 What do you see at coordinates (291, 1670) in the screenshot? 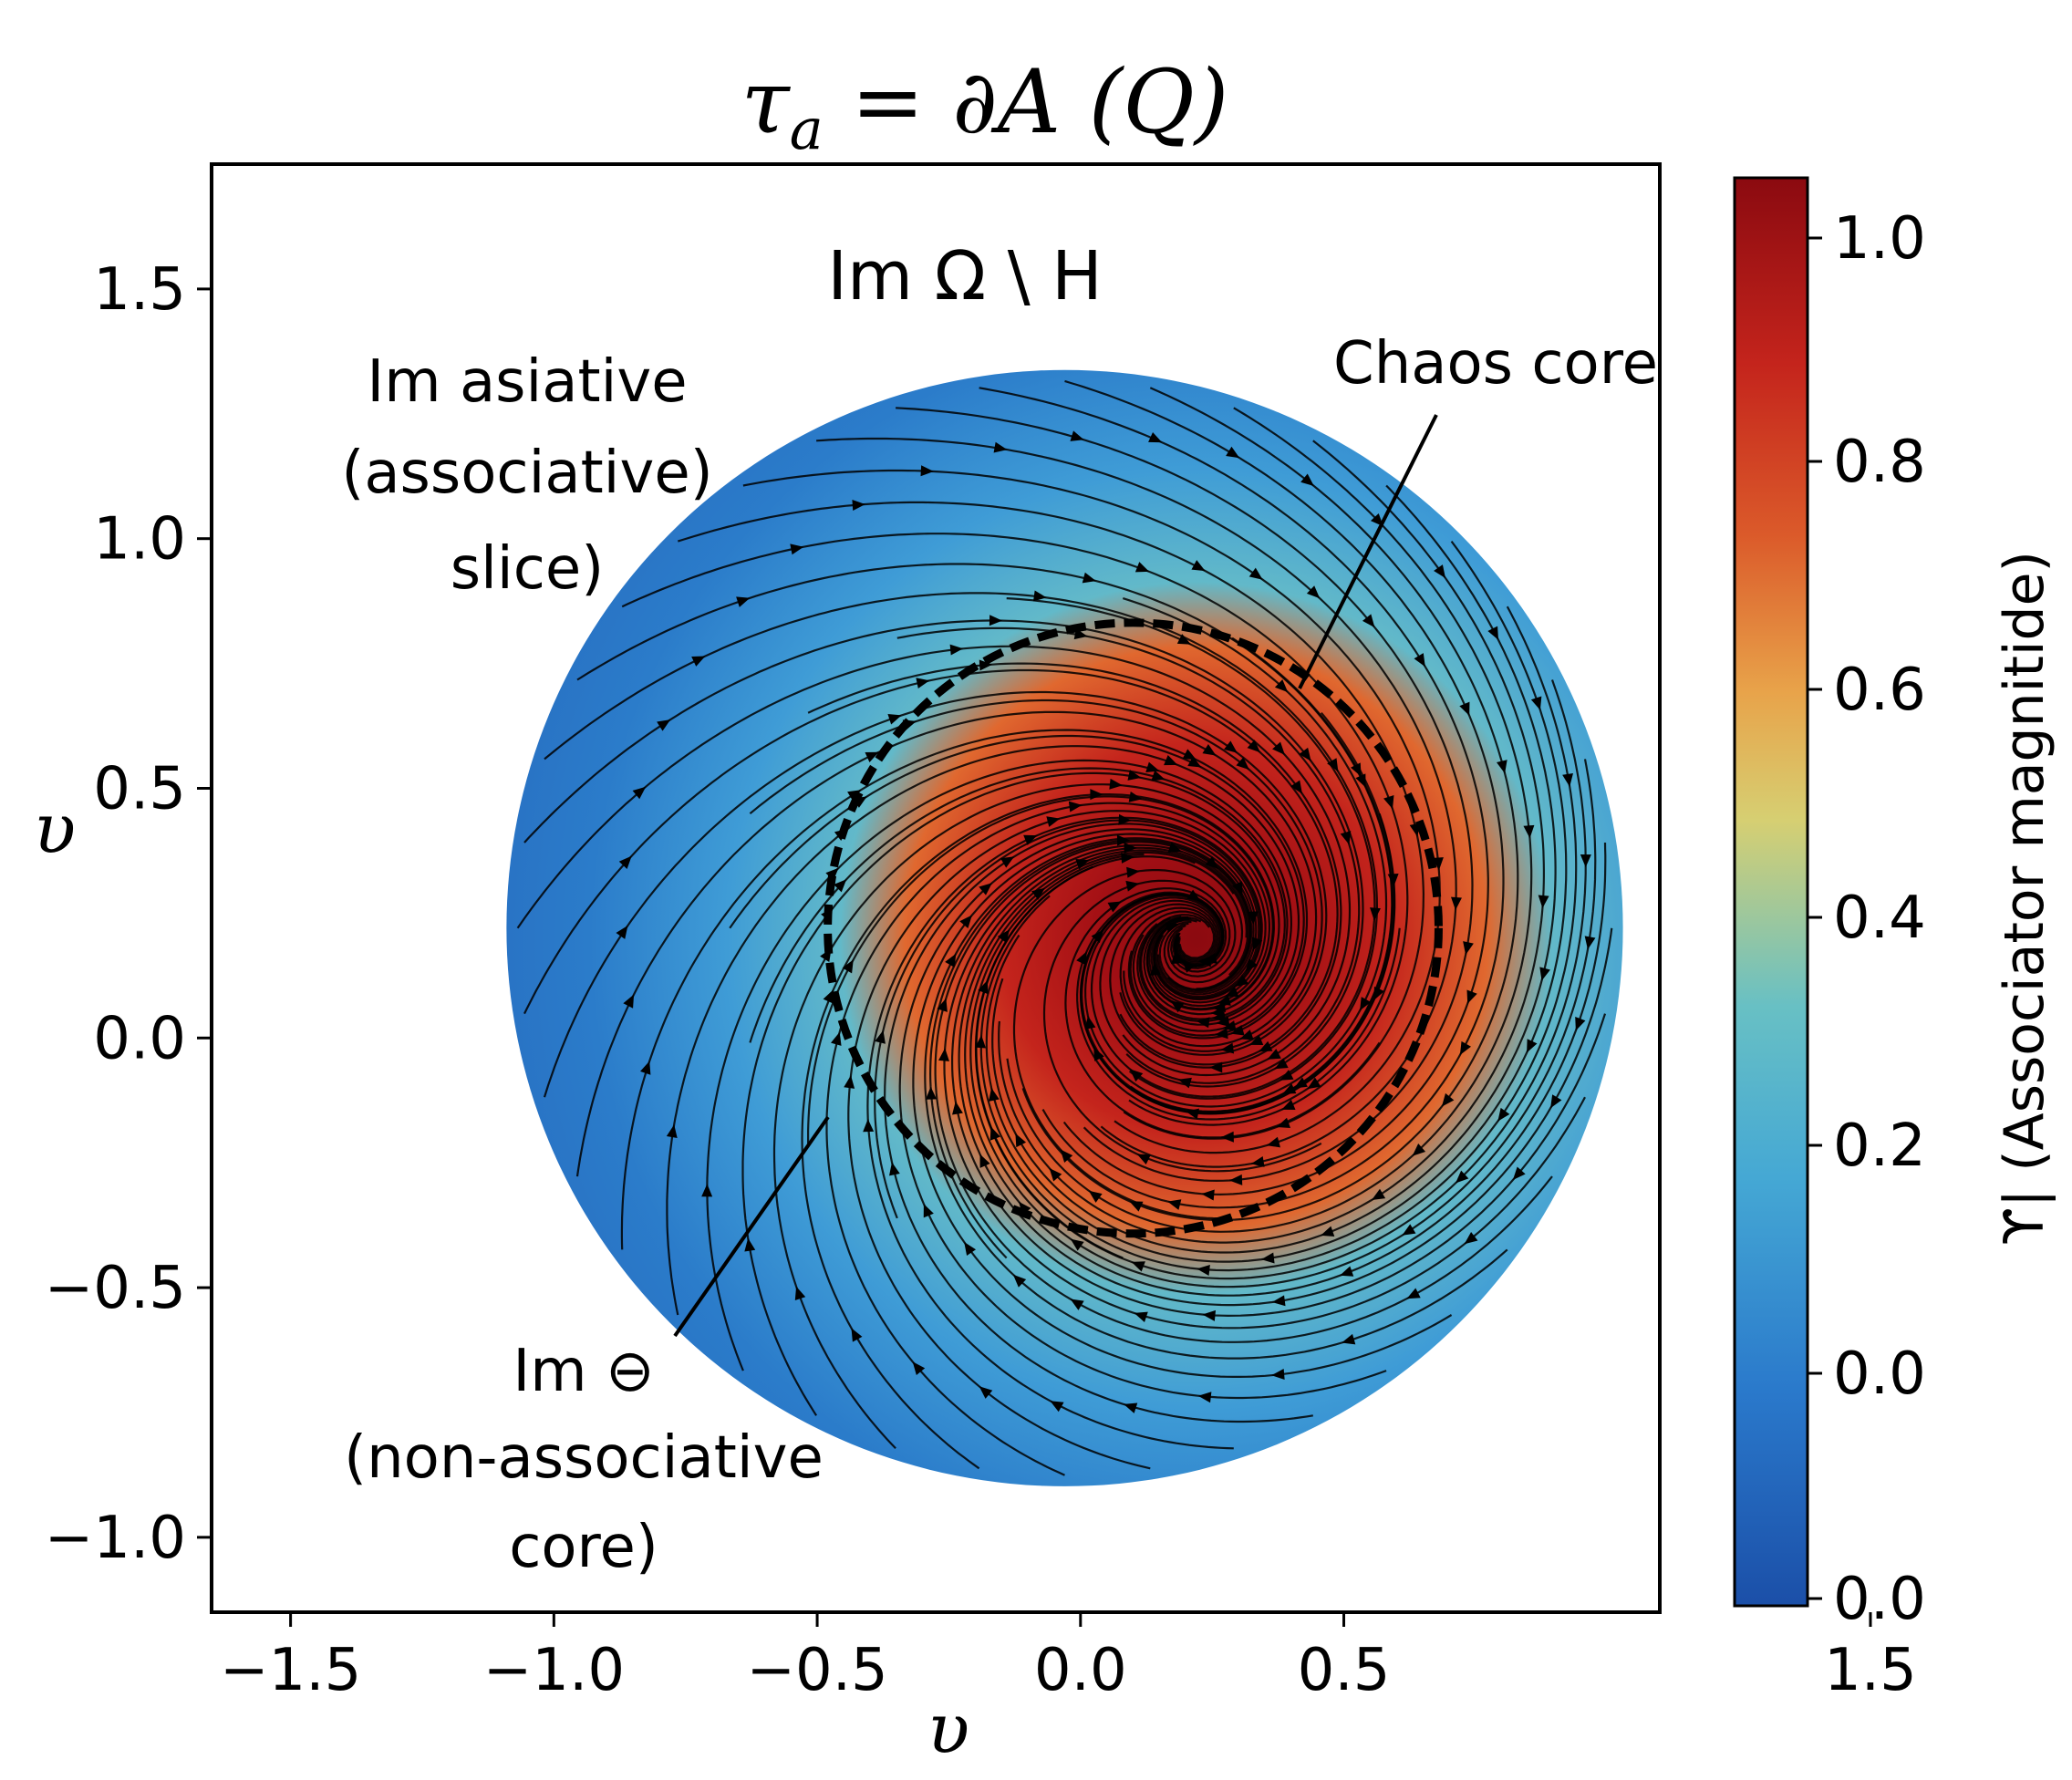
I see `x-tick-label: −1.5` at bounding box center [291, 1670].